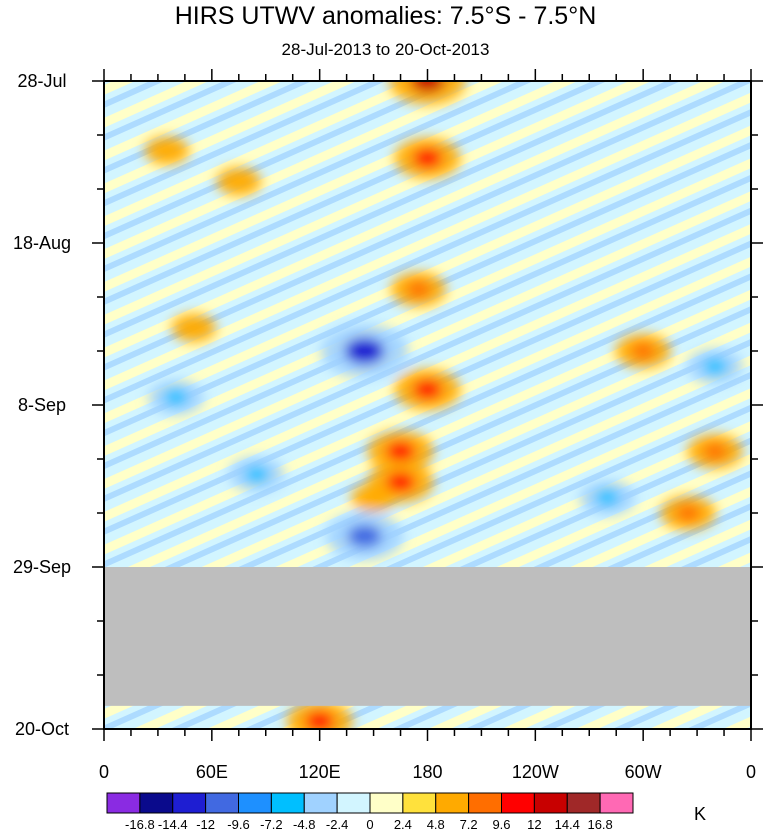 This screenshot has height=830, width=771. I want to click on colorbar-label: 0, so click(369, 823).